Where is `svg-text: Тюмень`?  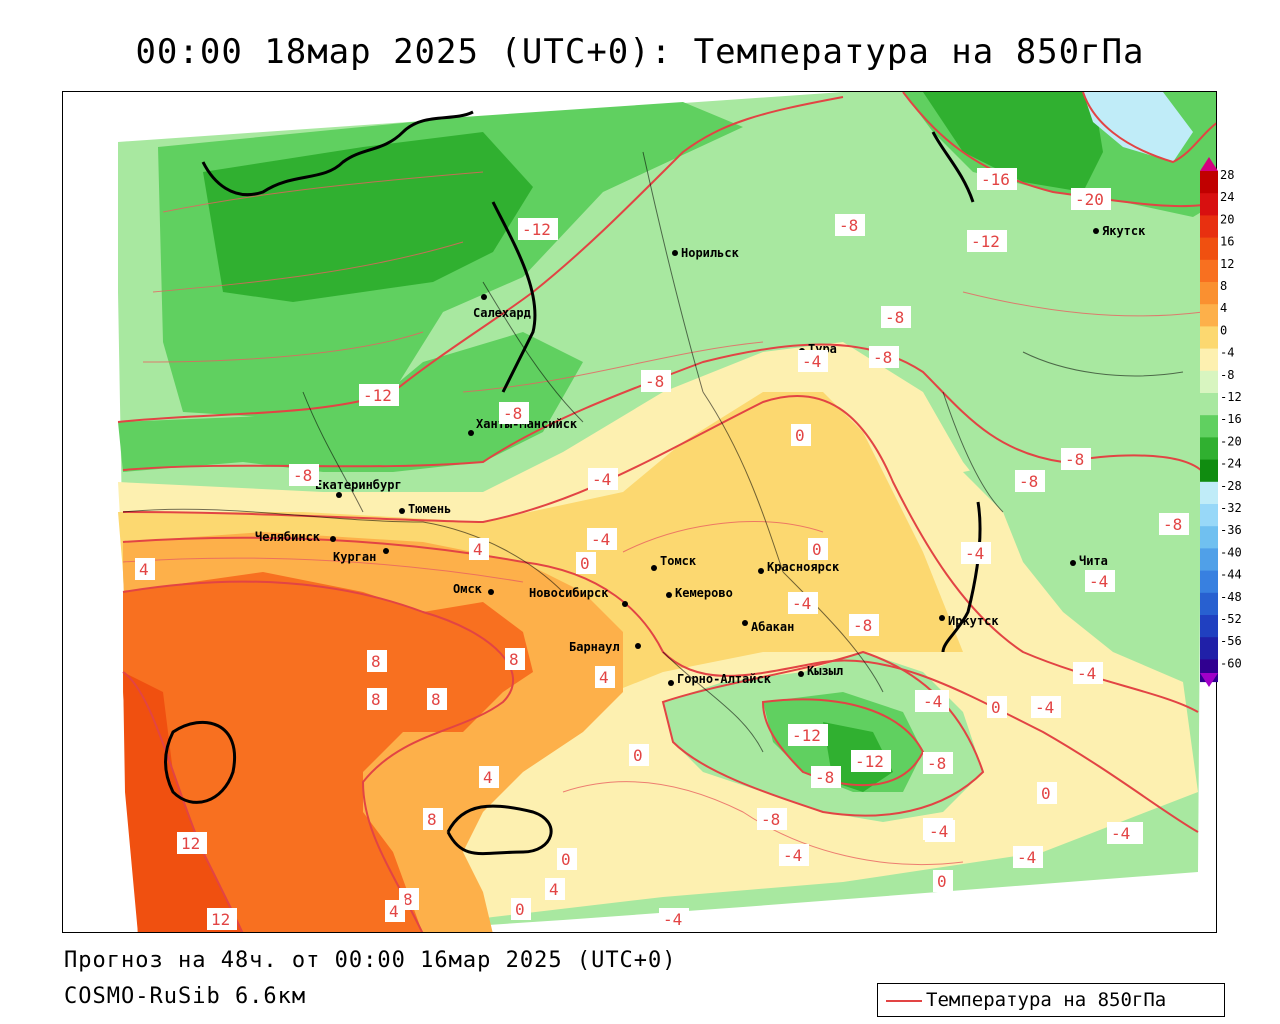 svg-text: Тюмень is located at coordinates (429, 509).